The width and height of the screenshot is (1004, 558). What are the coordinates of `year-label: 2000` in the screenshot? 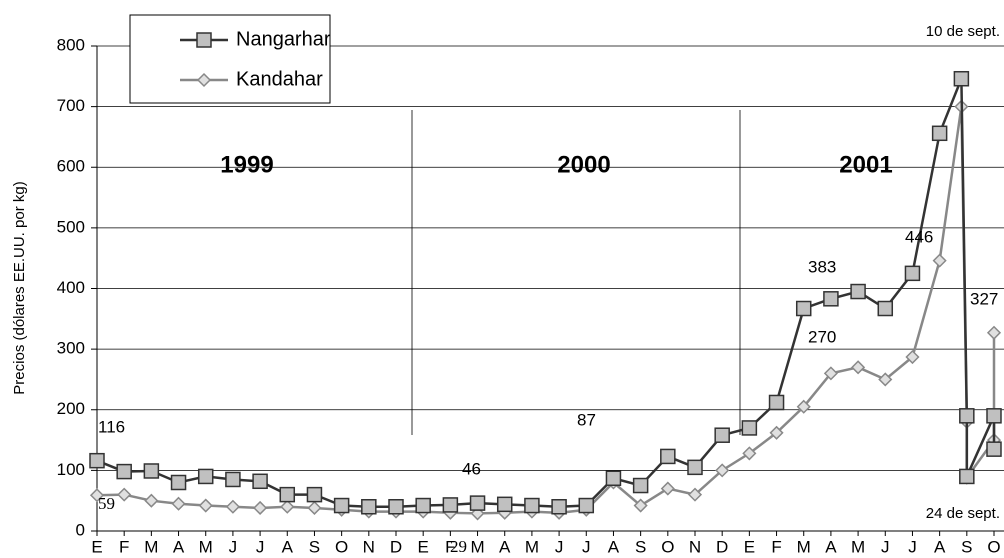 It's located at (583, 164).